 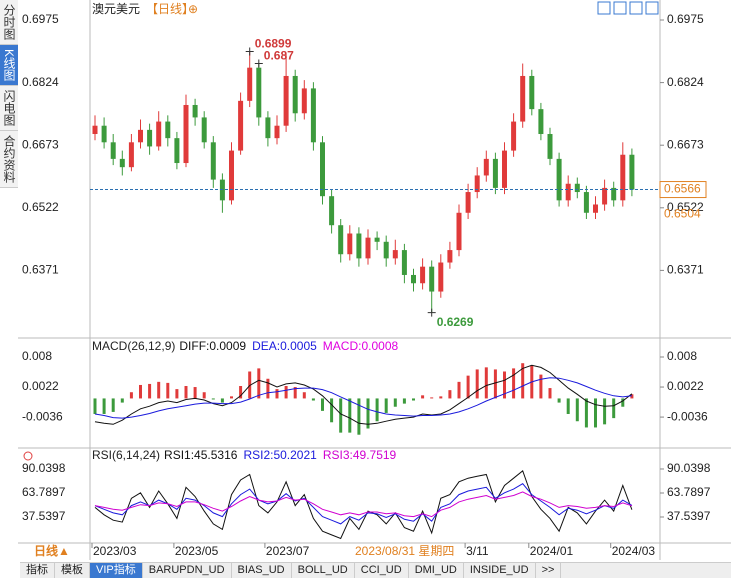 I want to click on legend-entry: RSI3:49.7519, so click(x=360, y=455).